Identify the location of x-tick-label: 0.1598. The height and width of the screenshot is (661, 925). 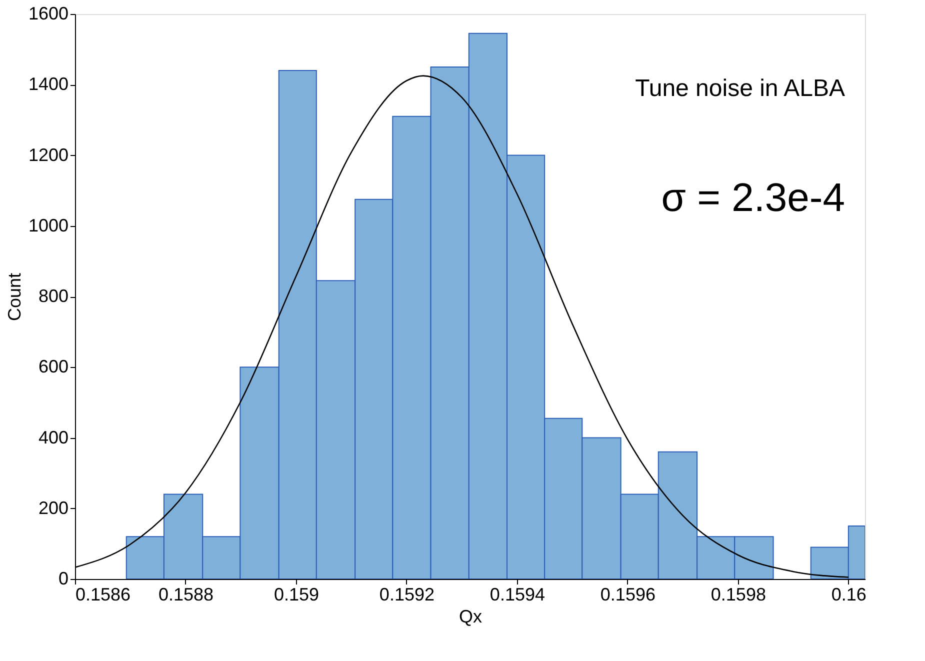
(738, 594).